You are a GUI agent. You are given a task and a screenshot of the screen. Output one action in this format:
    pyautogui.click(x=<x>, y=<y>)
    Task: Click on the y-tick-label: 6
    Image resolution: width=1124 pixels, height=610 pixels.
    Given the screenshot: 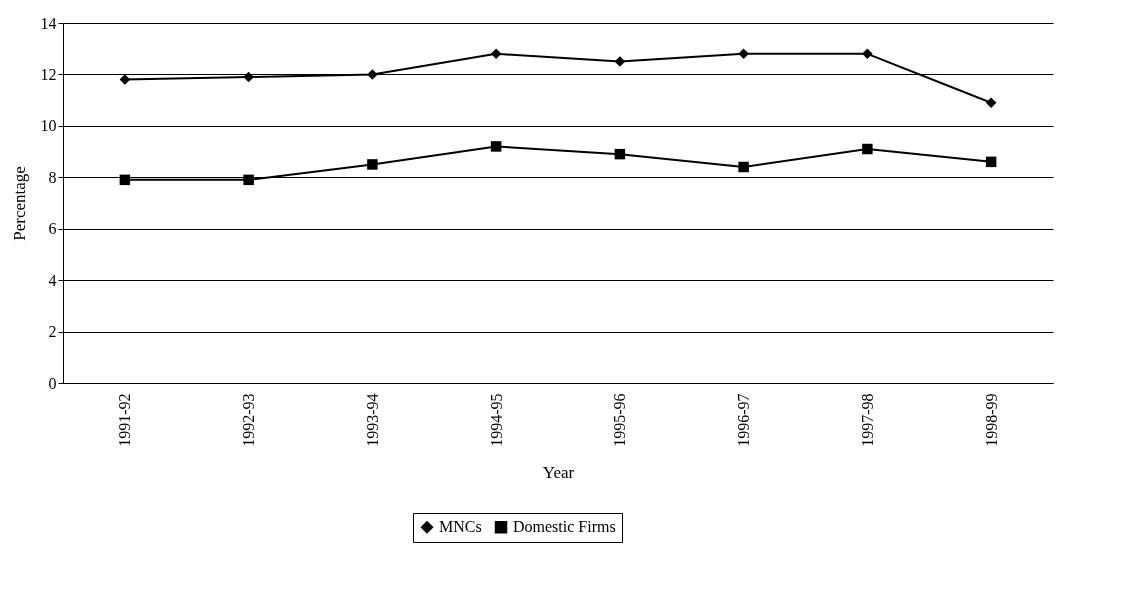 What is the action you would take?
    pyautogui.click(x=52, y=229)
    